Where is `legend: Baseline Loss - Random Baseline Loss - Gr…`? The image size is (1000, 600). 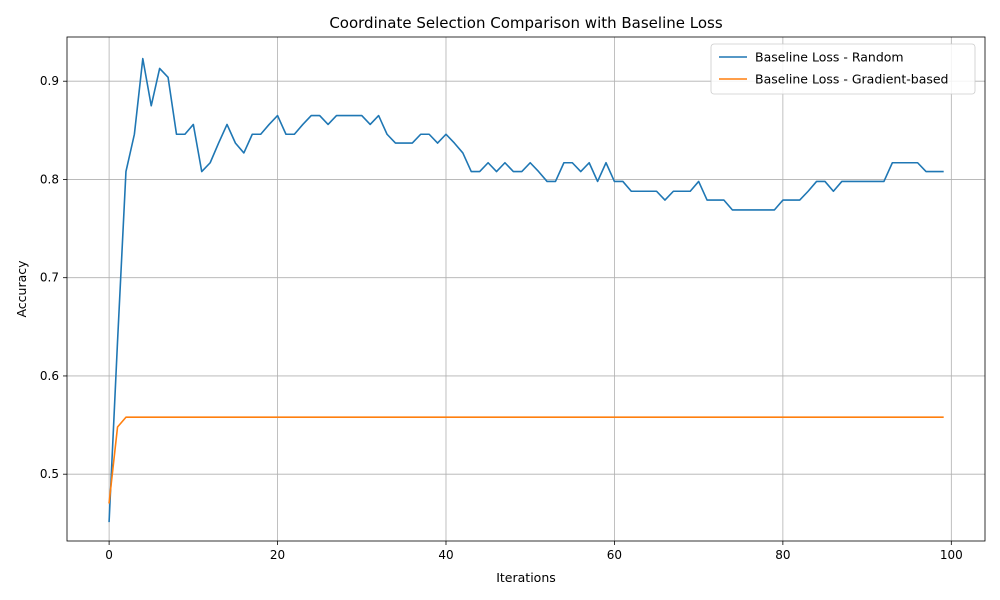 legend: Baseline Loss - Random Baseline Loss - Gr… is located at coordinates (843, 69).